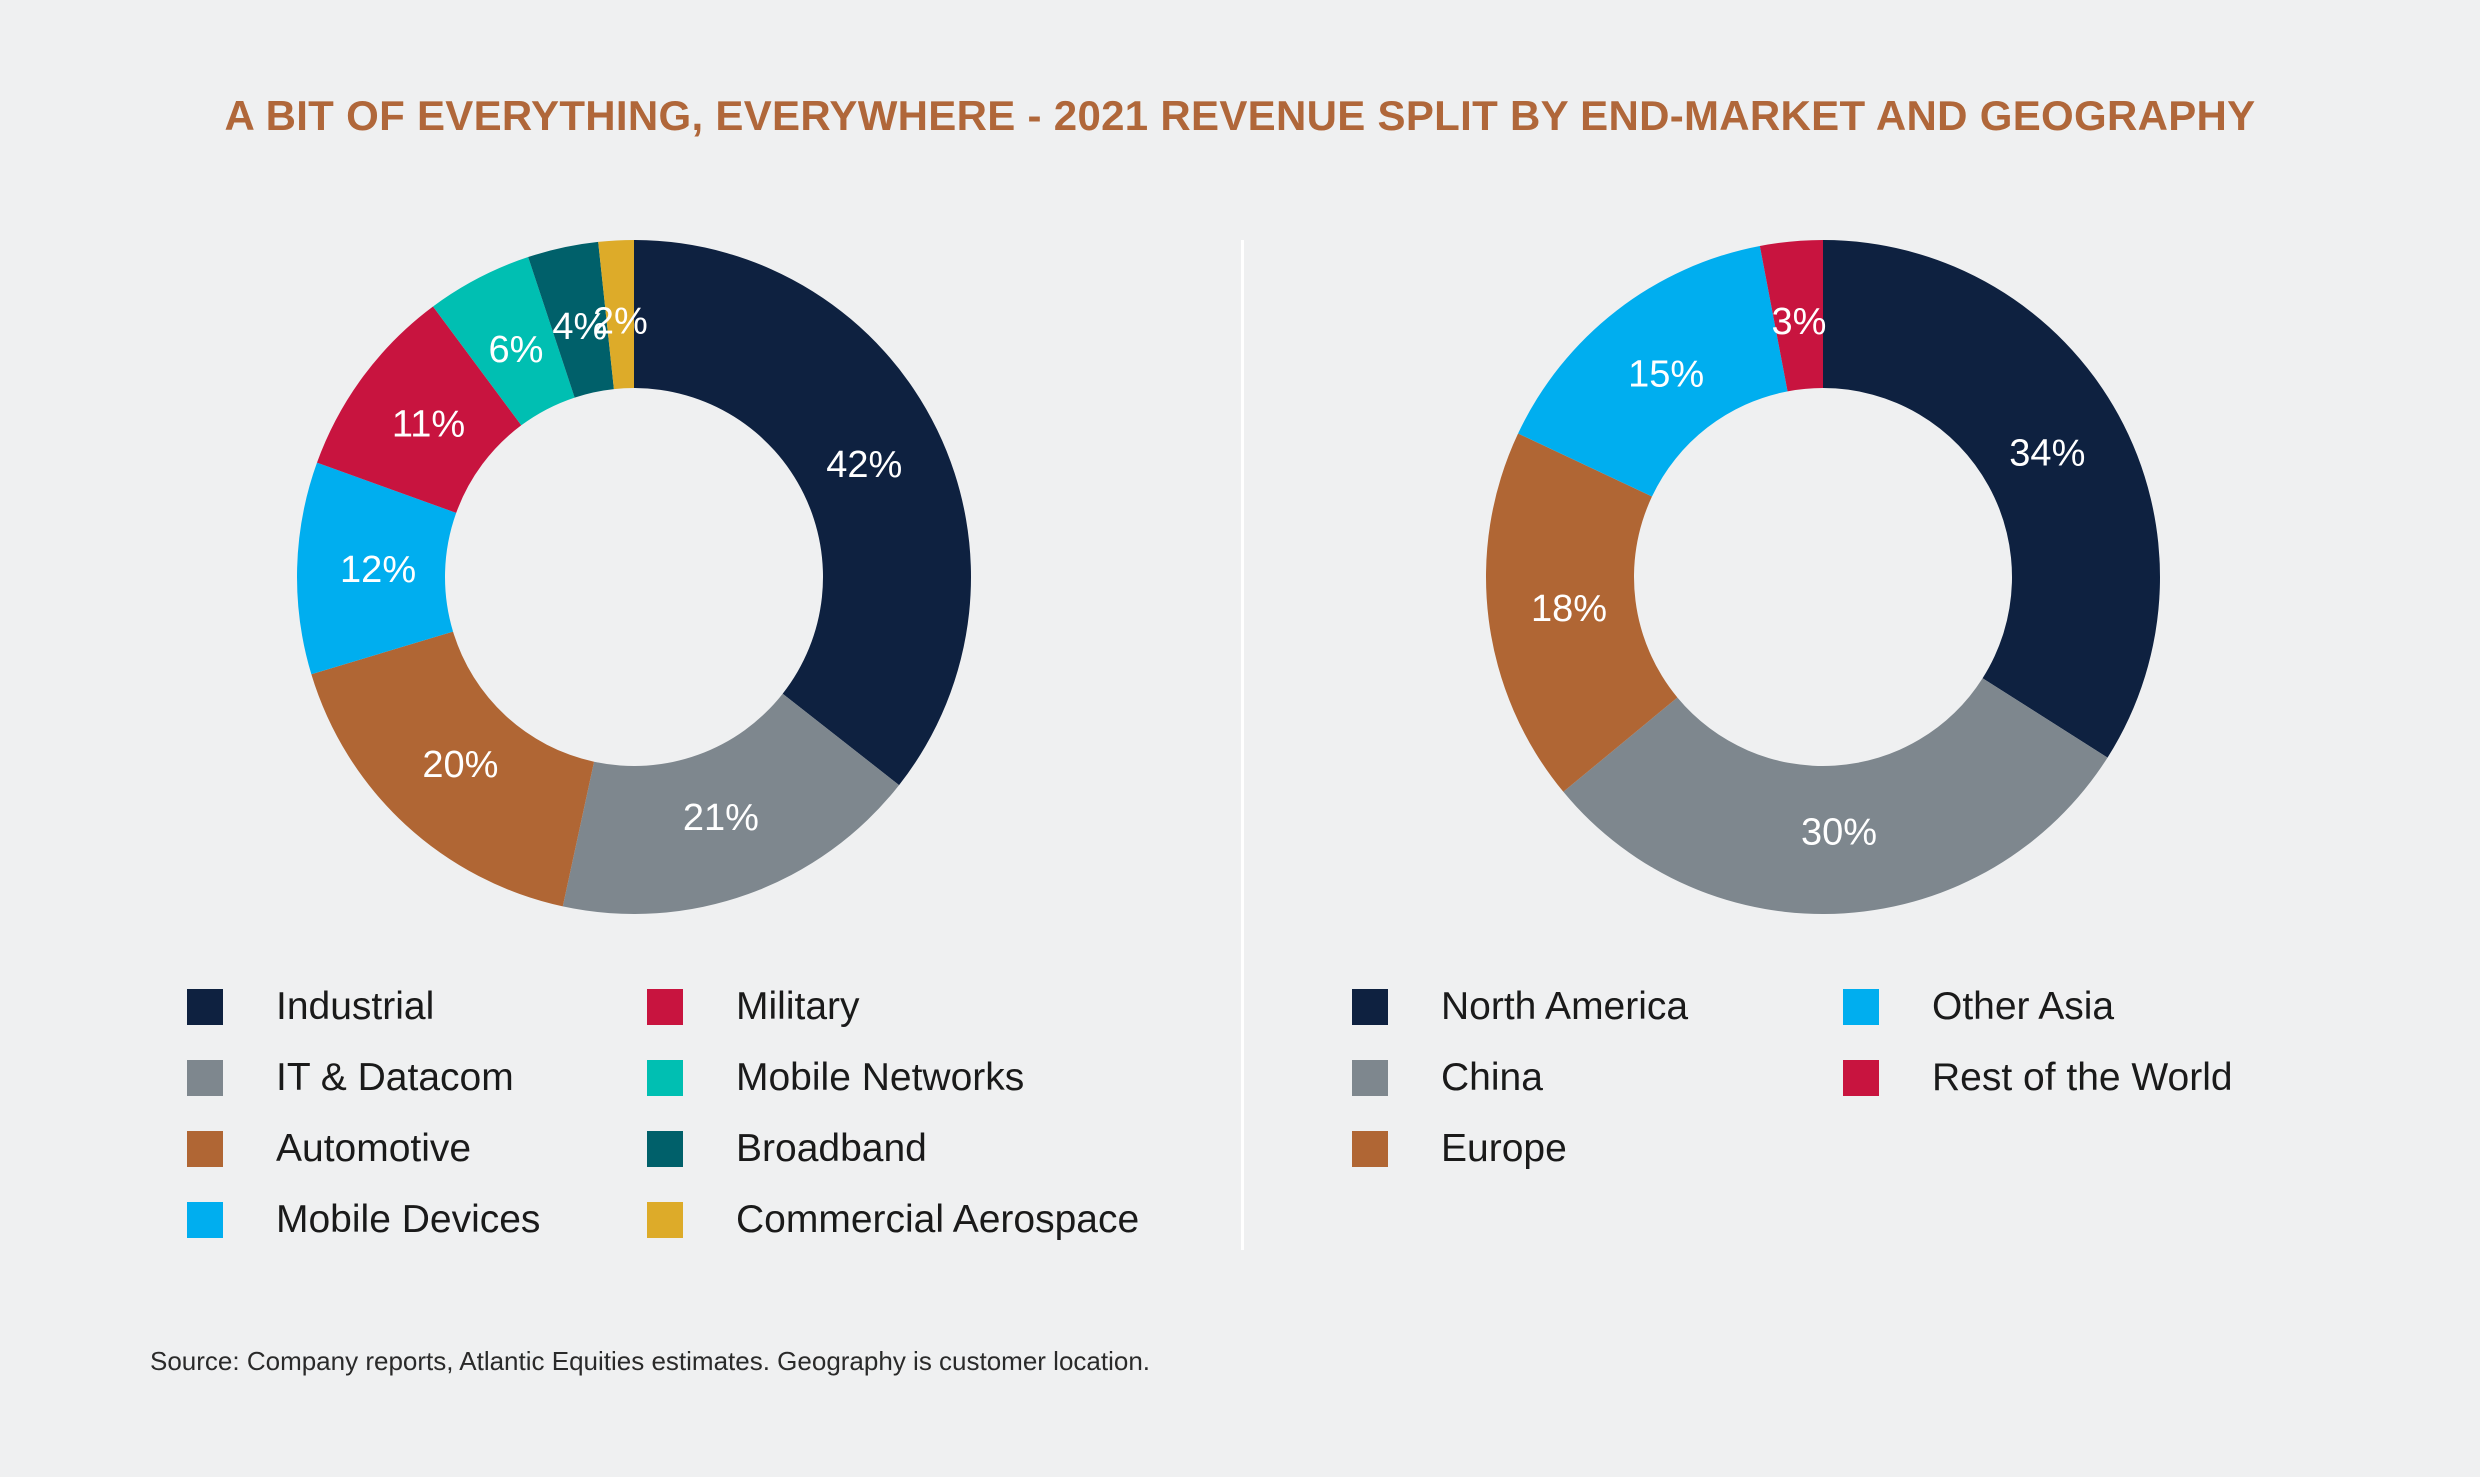 The width and height of the screenshot is (2480, 1477). What do you see at coordinates (408, 1219) in the screenshot?
I see `legend-label: Mobile Devices` at bounding box center [408, 1219].